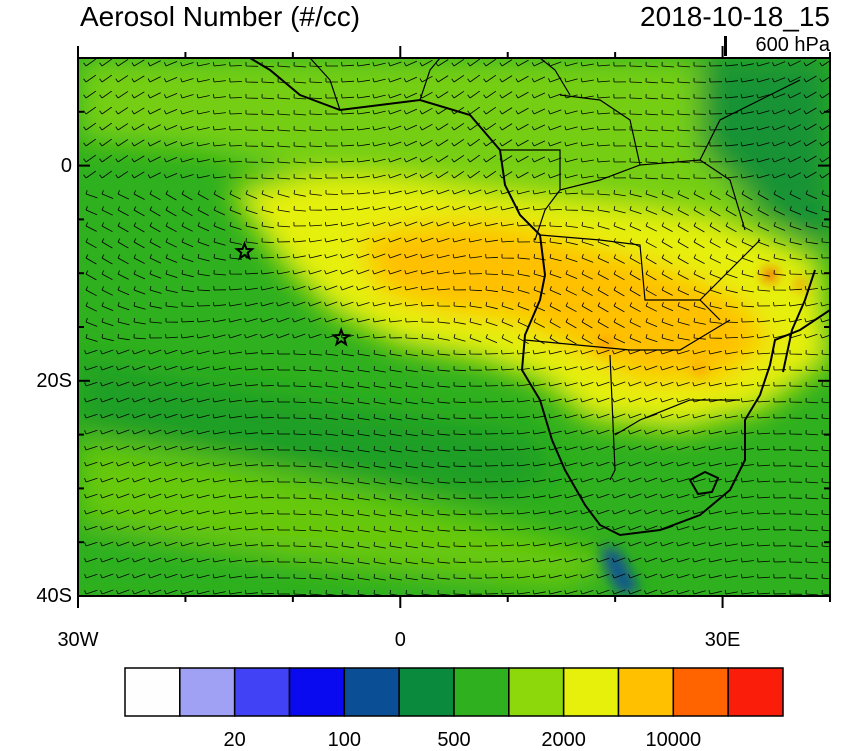 The image size is (850, 751). Describe the element at coordinates (341, 337) in the screenshot. I see `star-marker-icon` at that location.